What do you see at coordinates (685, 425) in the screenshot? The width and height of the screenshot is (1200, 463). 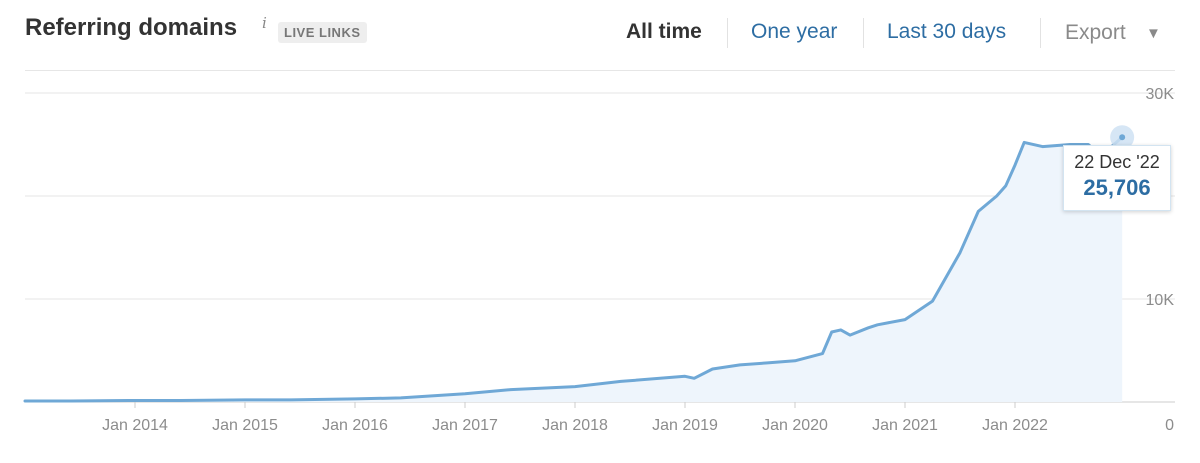 I see `x-tick-label: Jan 2019` at bounding box center [685, 425].